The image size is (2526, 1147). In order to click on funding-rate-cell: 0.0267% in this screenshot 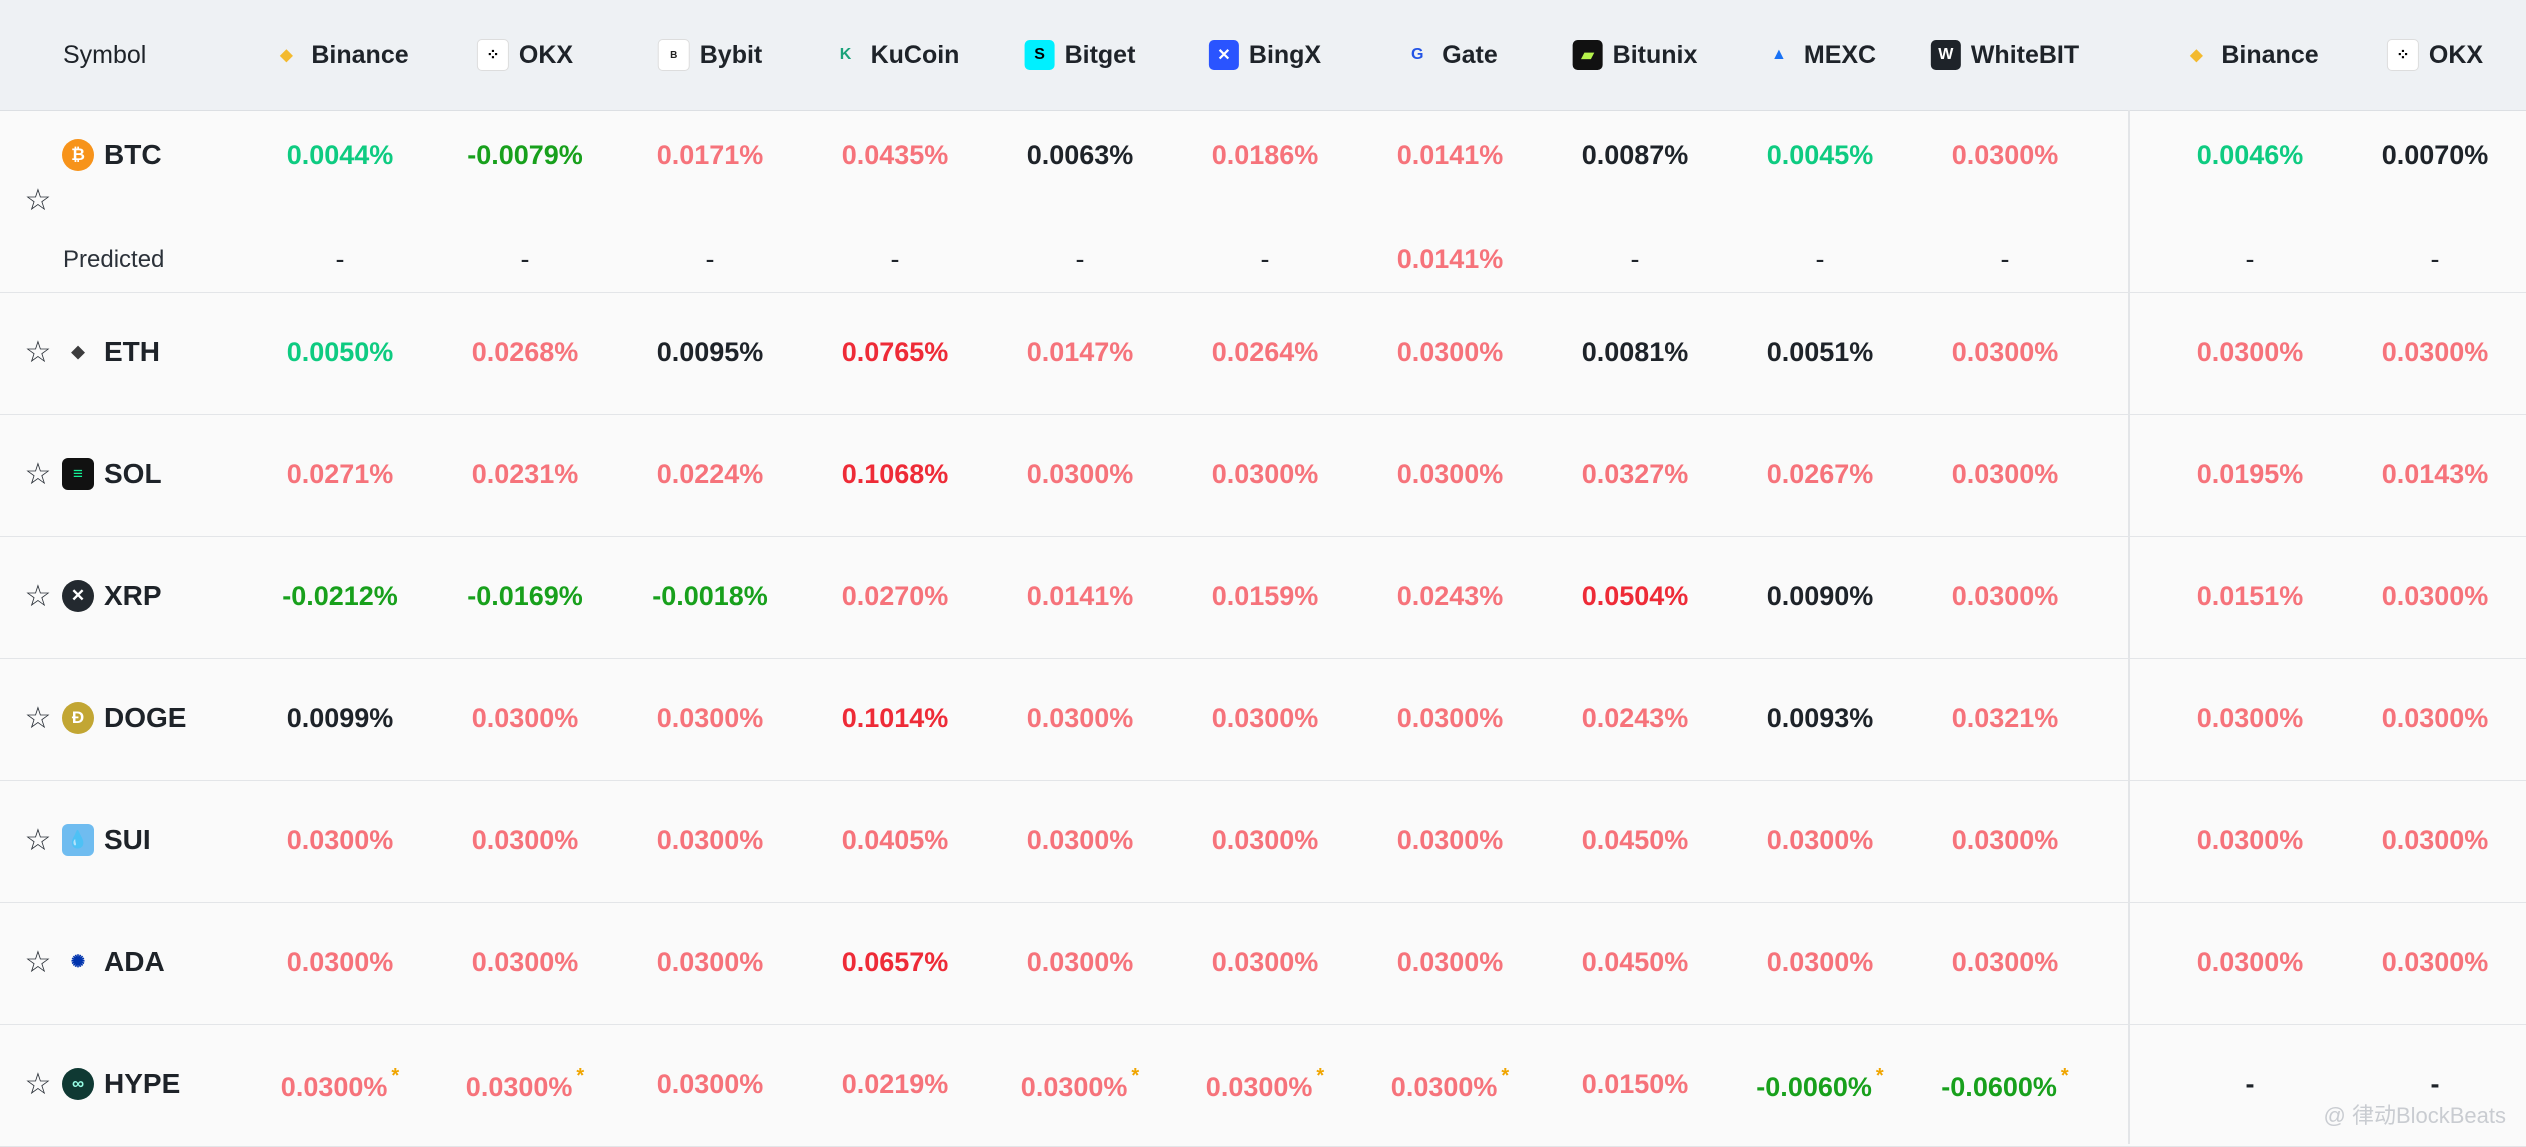, I will do `click(1820, 474)`.